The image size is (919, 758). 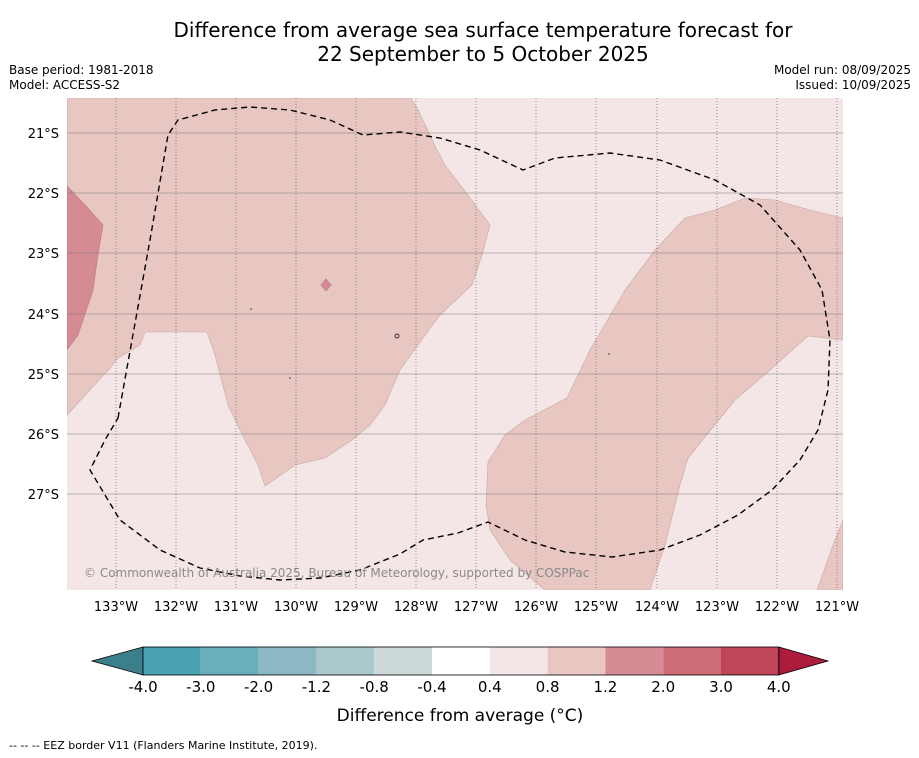 I want to click on strong-warm-patch-west, so click(x=85, y=268).